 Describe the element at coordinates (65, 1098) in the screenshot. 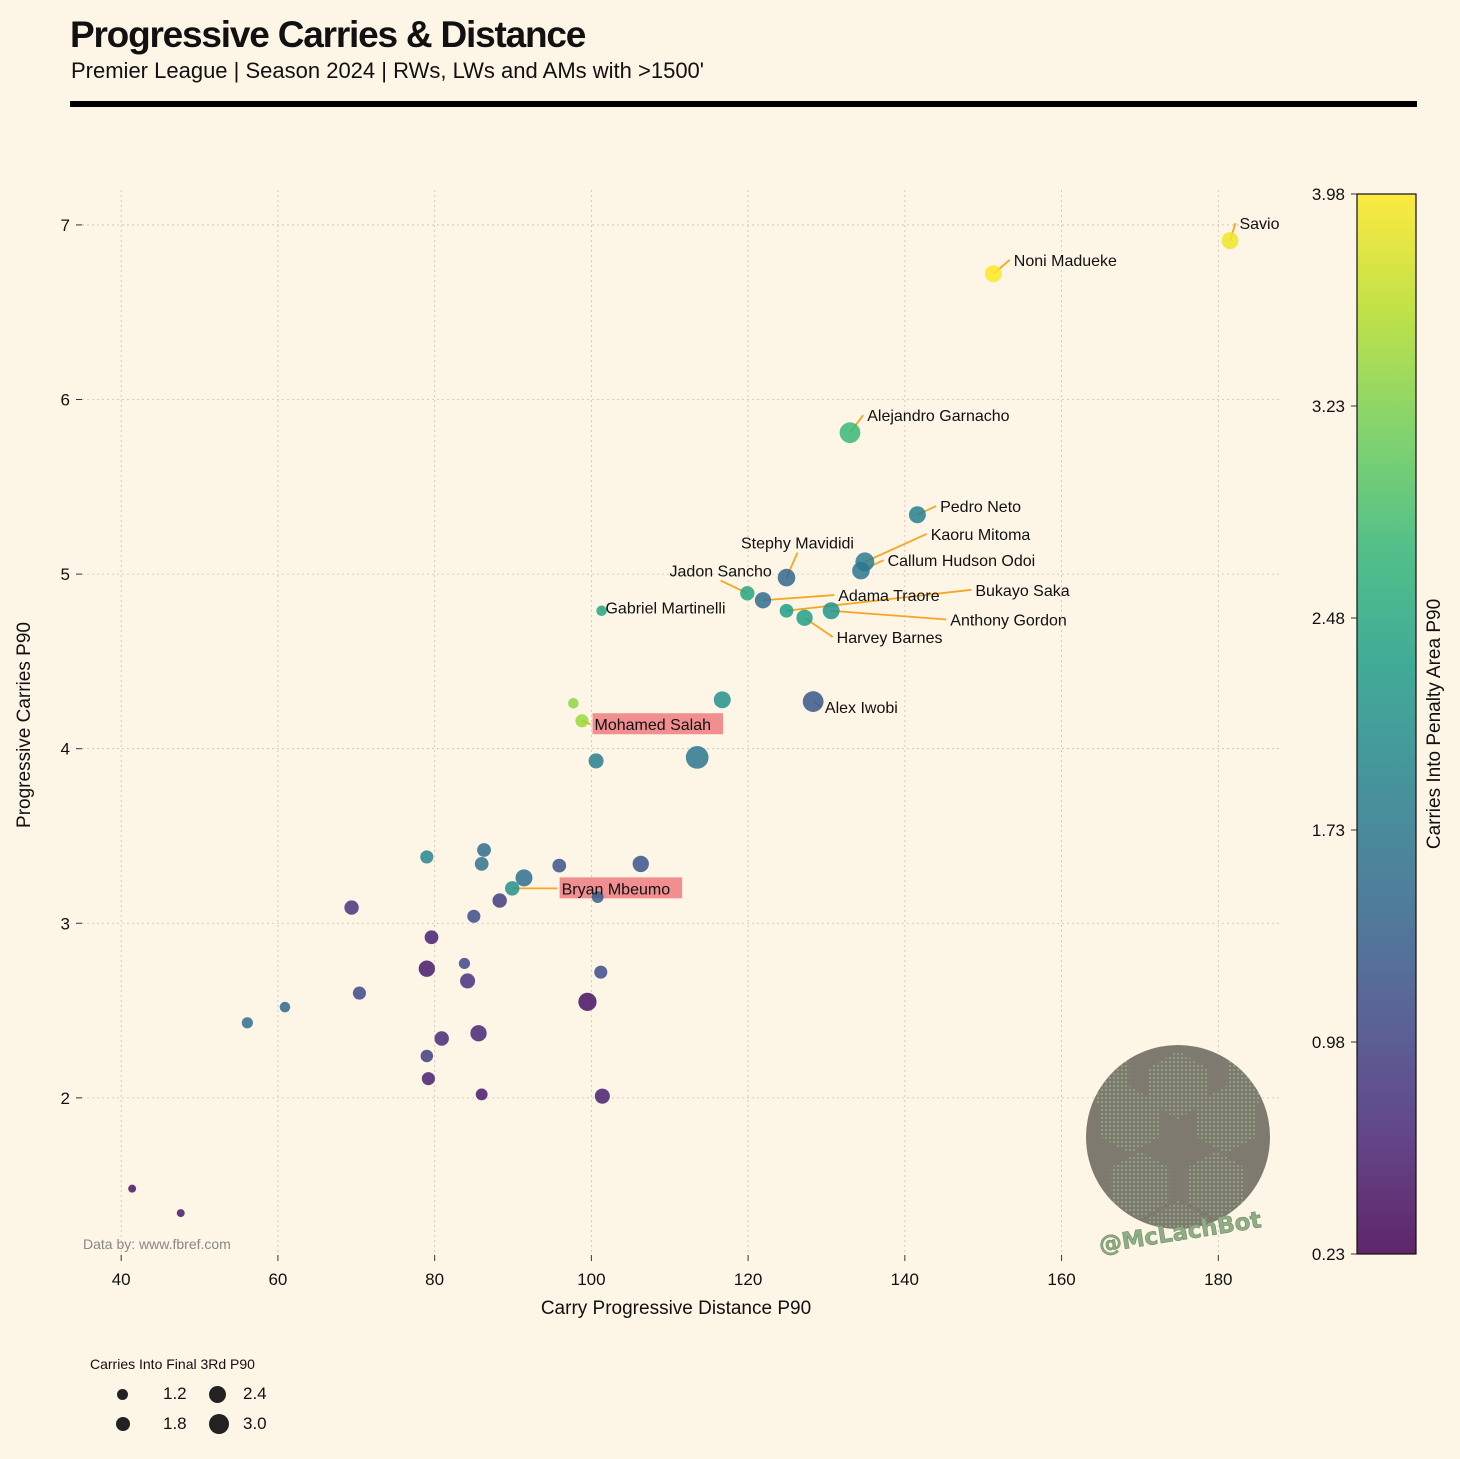

I see `y-tick-label: 2` at that location.